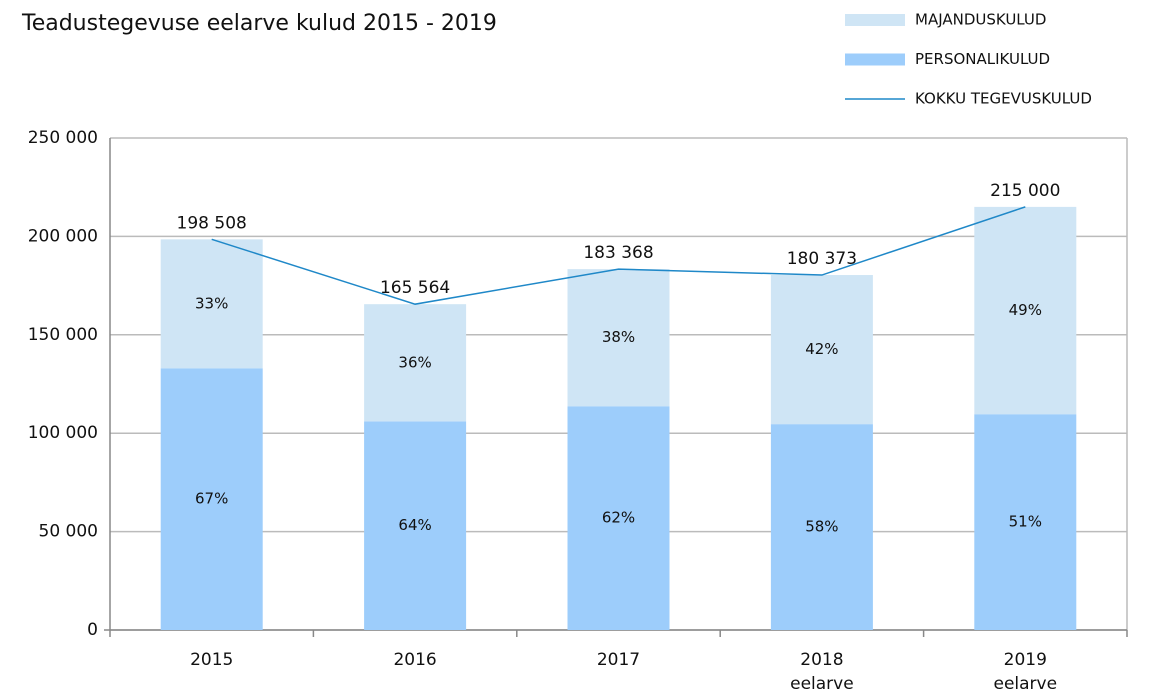 The height and width of the screenshot is (695, 1157). What do you see at coordinates (63, 335) in the screenshot?
I see `y-tick-label: 150 000` at bounding box center [63, 335].